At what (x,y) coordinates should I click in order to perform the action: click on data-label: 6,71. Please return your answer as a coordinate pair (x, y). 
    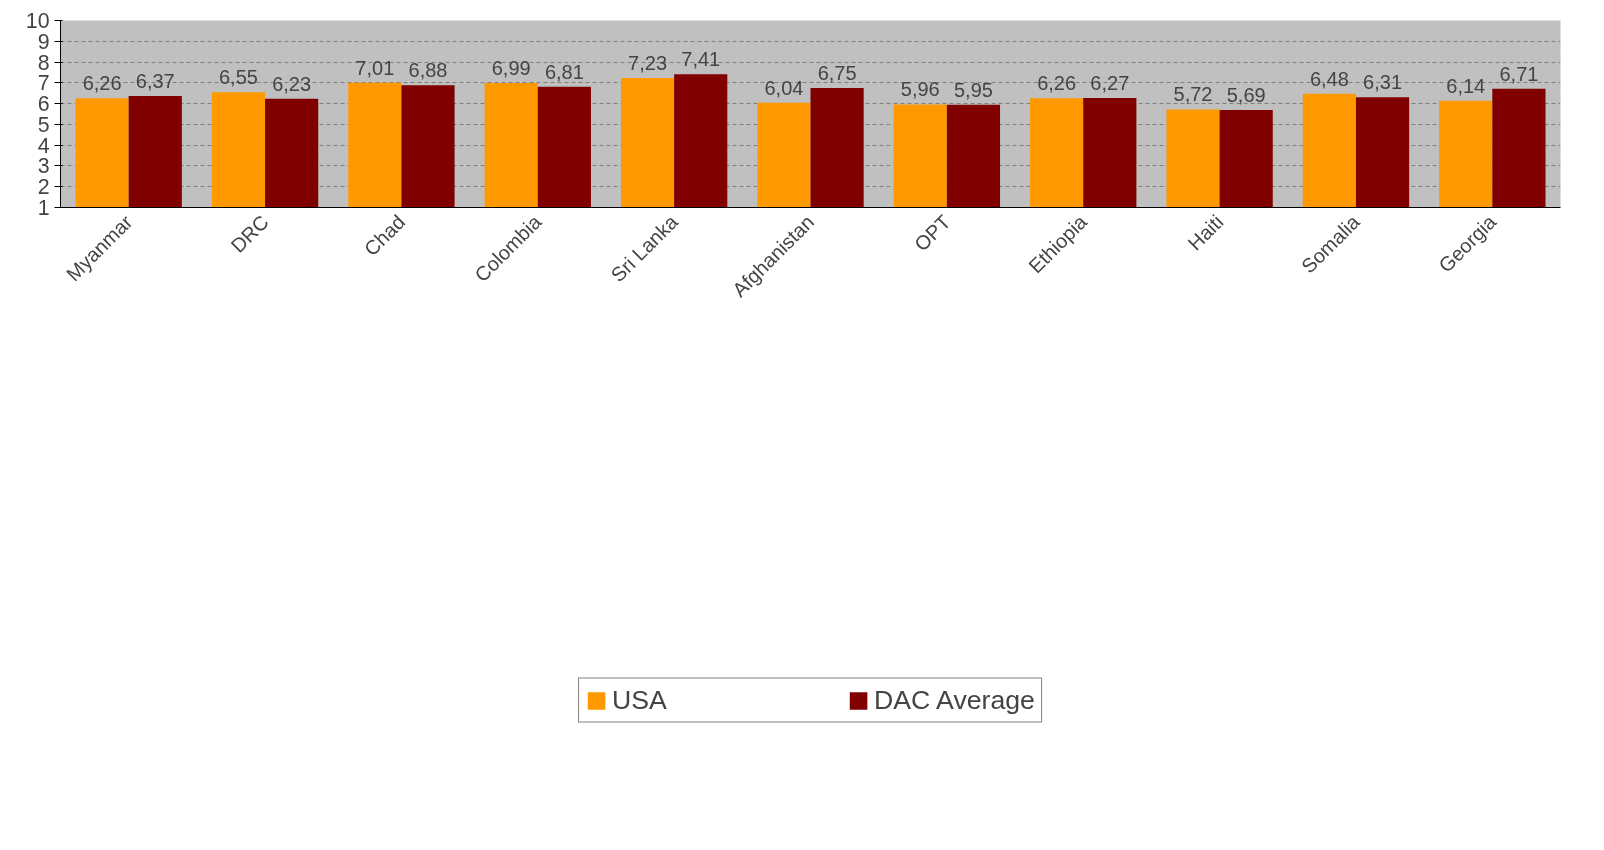
    Looking at the image, I should click on (1519, 73).